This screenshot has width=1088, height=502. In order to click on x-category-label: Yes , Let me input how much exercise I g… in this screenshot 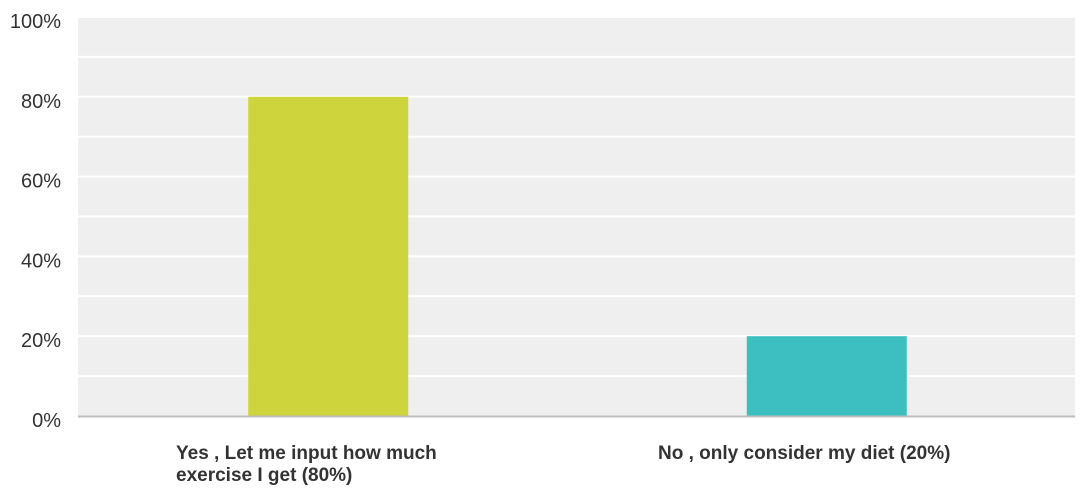, I will do `click(306, 464)`.